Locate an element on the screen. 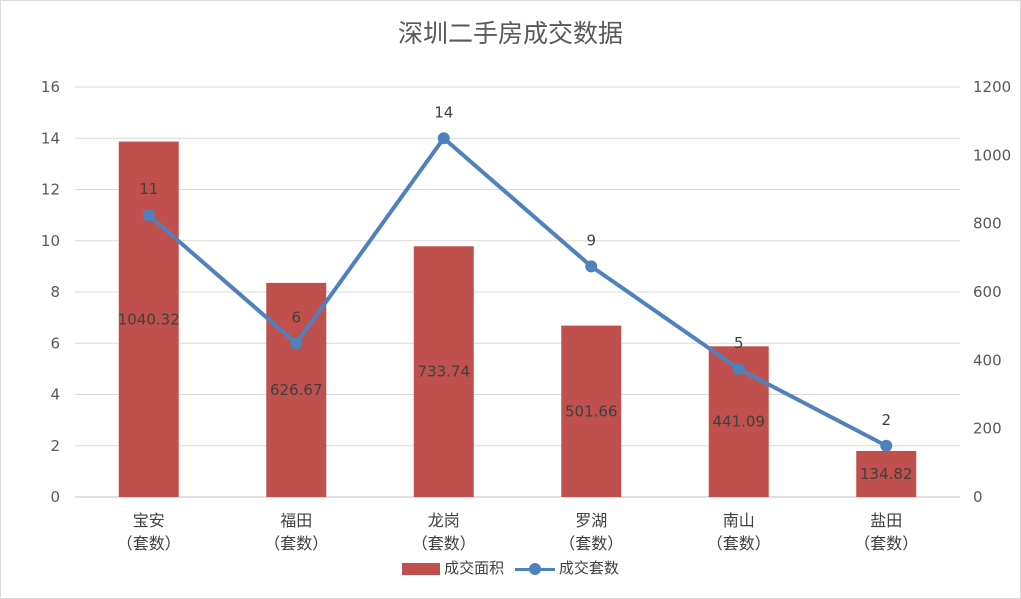  legend-bar-swatch is located at coordinates (421, 568).